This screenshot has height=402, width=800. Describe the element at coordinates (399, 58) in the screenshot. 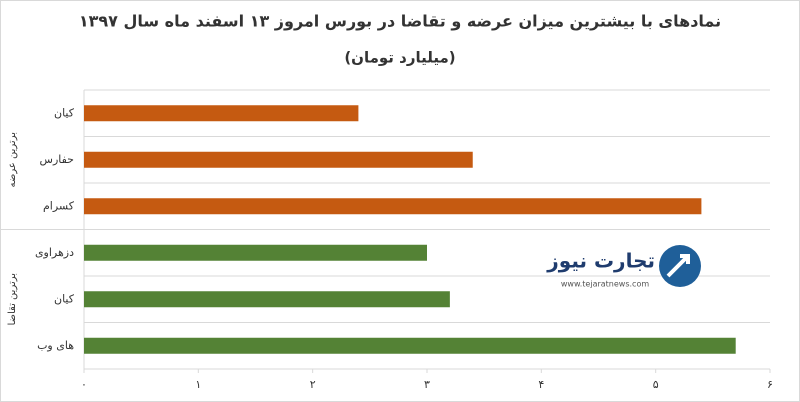

I see `chart-subtitle: (میلیارد تومان)` at that location.